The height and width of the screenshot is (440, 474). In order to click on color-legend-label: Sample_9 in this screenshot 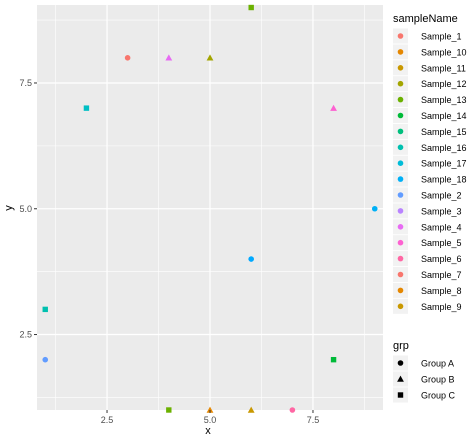, I will do `click(441, 307)`.